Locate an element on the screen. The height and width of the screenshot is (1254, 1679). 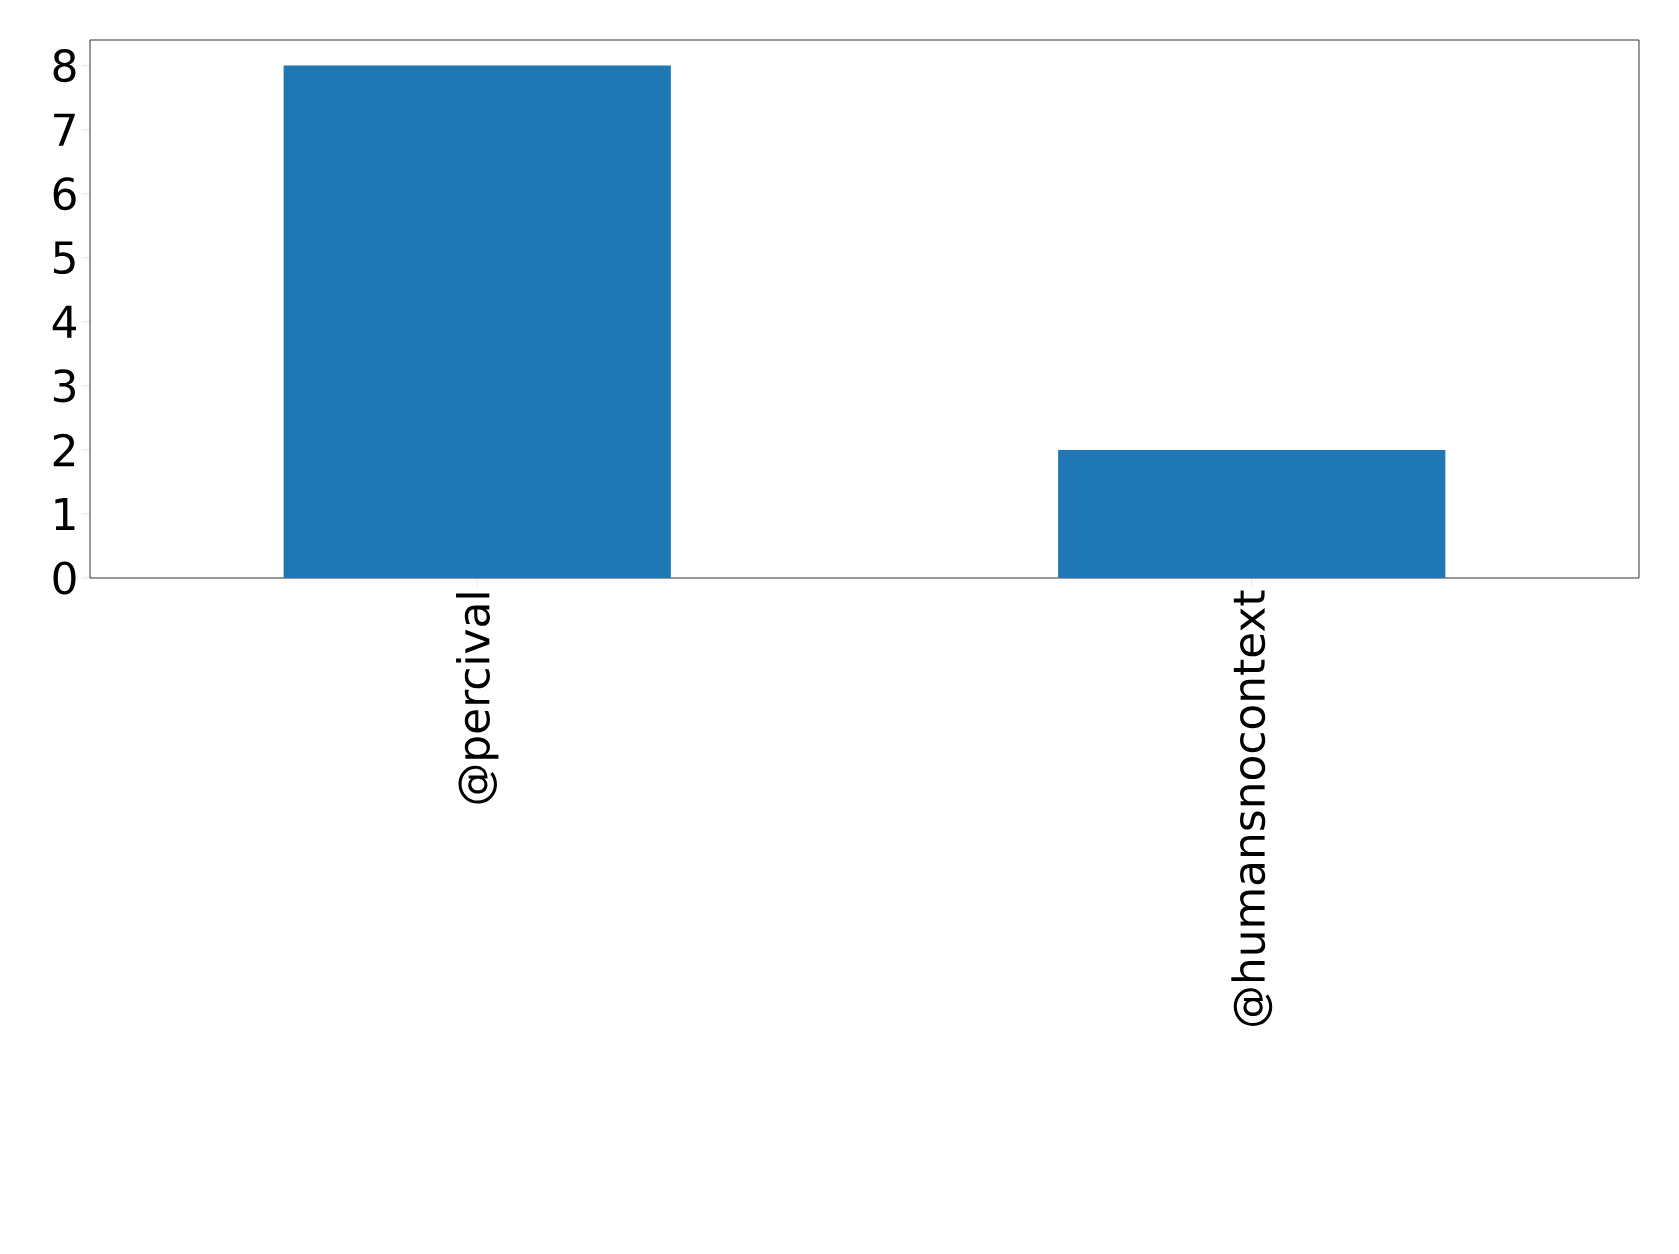
y-tick-label: 6 is located at coordinates (64, 194).